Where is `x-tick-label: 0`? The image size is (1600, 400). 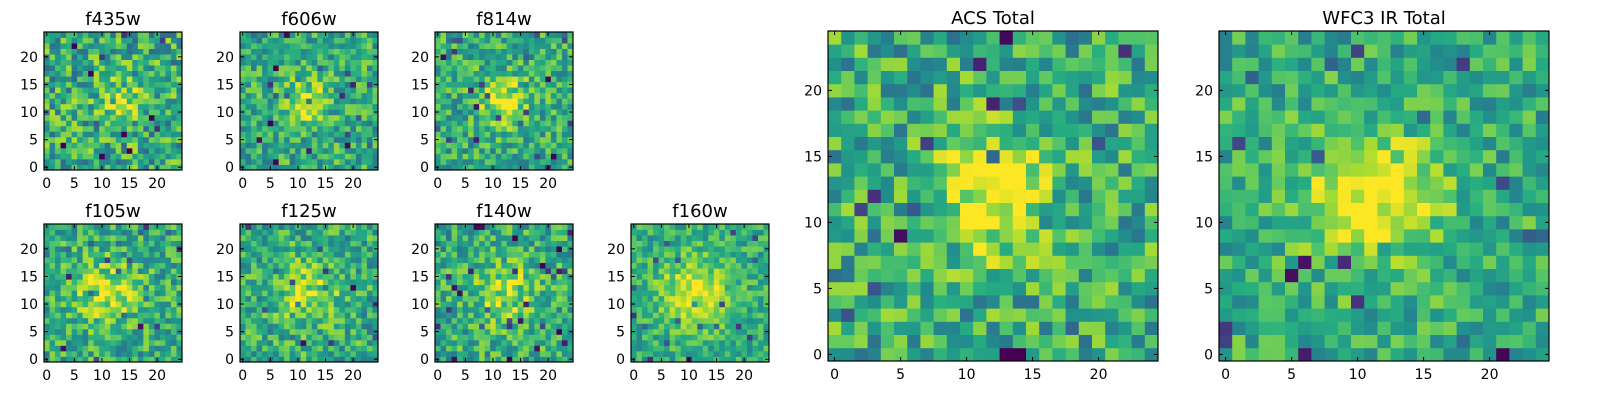 x-tick-label: 0 is located at coordinates (46, 184).